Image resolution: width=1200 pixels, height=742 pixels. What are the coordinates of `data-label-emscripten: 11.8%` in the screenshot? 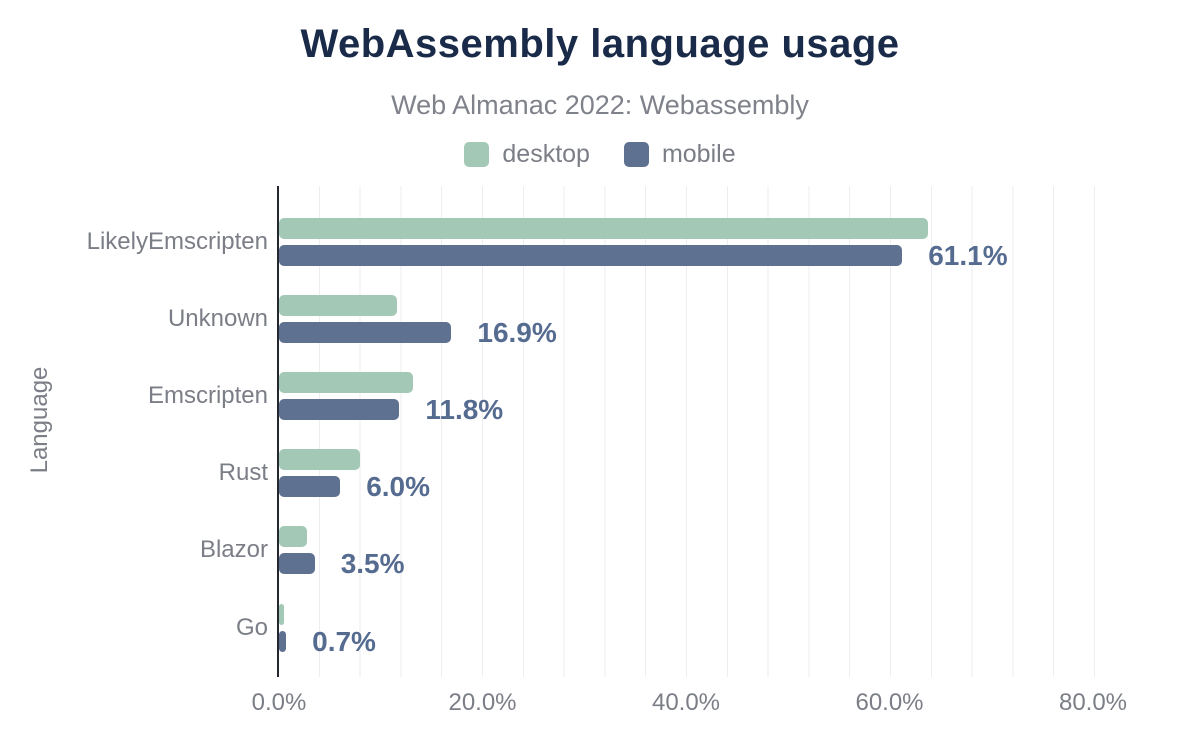 It's located at (464, 410).